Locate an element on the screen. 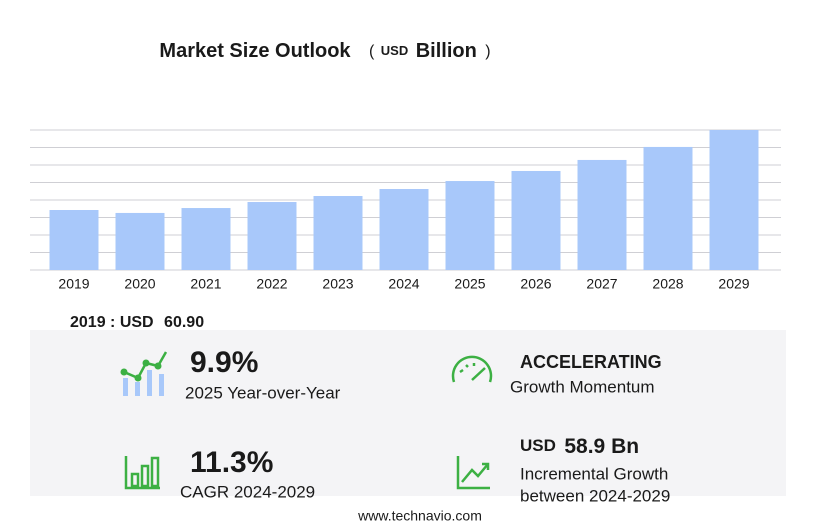  cagr-icon is located at coordinates (142, 473).